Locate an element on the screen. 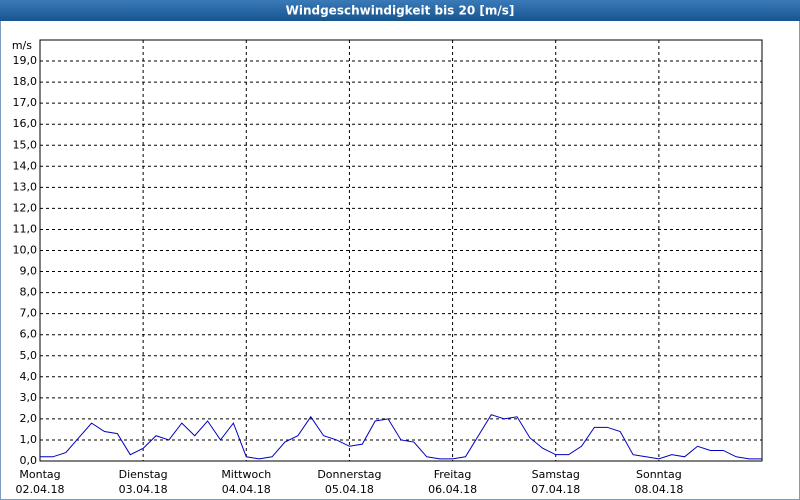  x-tick-label: Dienstag is located at coordinates (143, 474).